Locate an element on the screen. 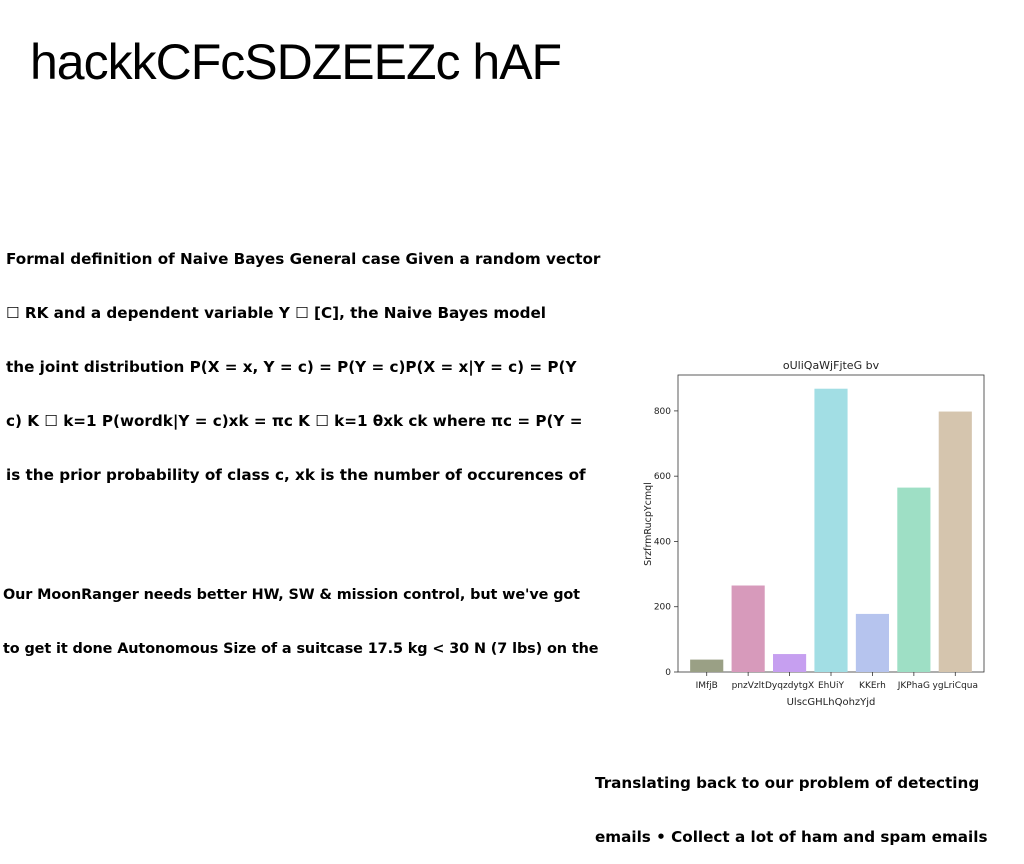 The image size is (1024, 864). x-tick-label: IMfjB is located at coordinates (707, 686).